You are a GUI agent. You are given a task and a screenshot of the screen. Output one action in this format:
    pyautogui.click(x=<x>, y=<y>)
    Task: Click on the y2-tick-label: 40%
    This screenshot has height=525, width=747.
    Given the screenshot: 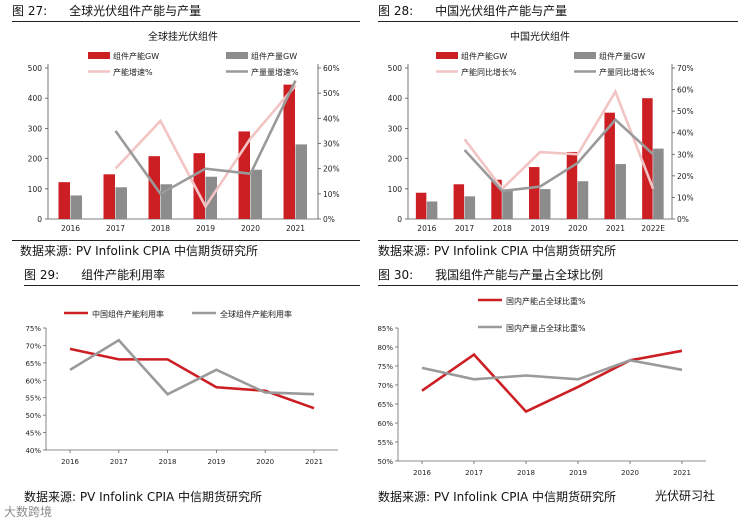 What is the action you would take?
    pyautogui.click(x=685, y=133)
    